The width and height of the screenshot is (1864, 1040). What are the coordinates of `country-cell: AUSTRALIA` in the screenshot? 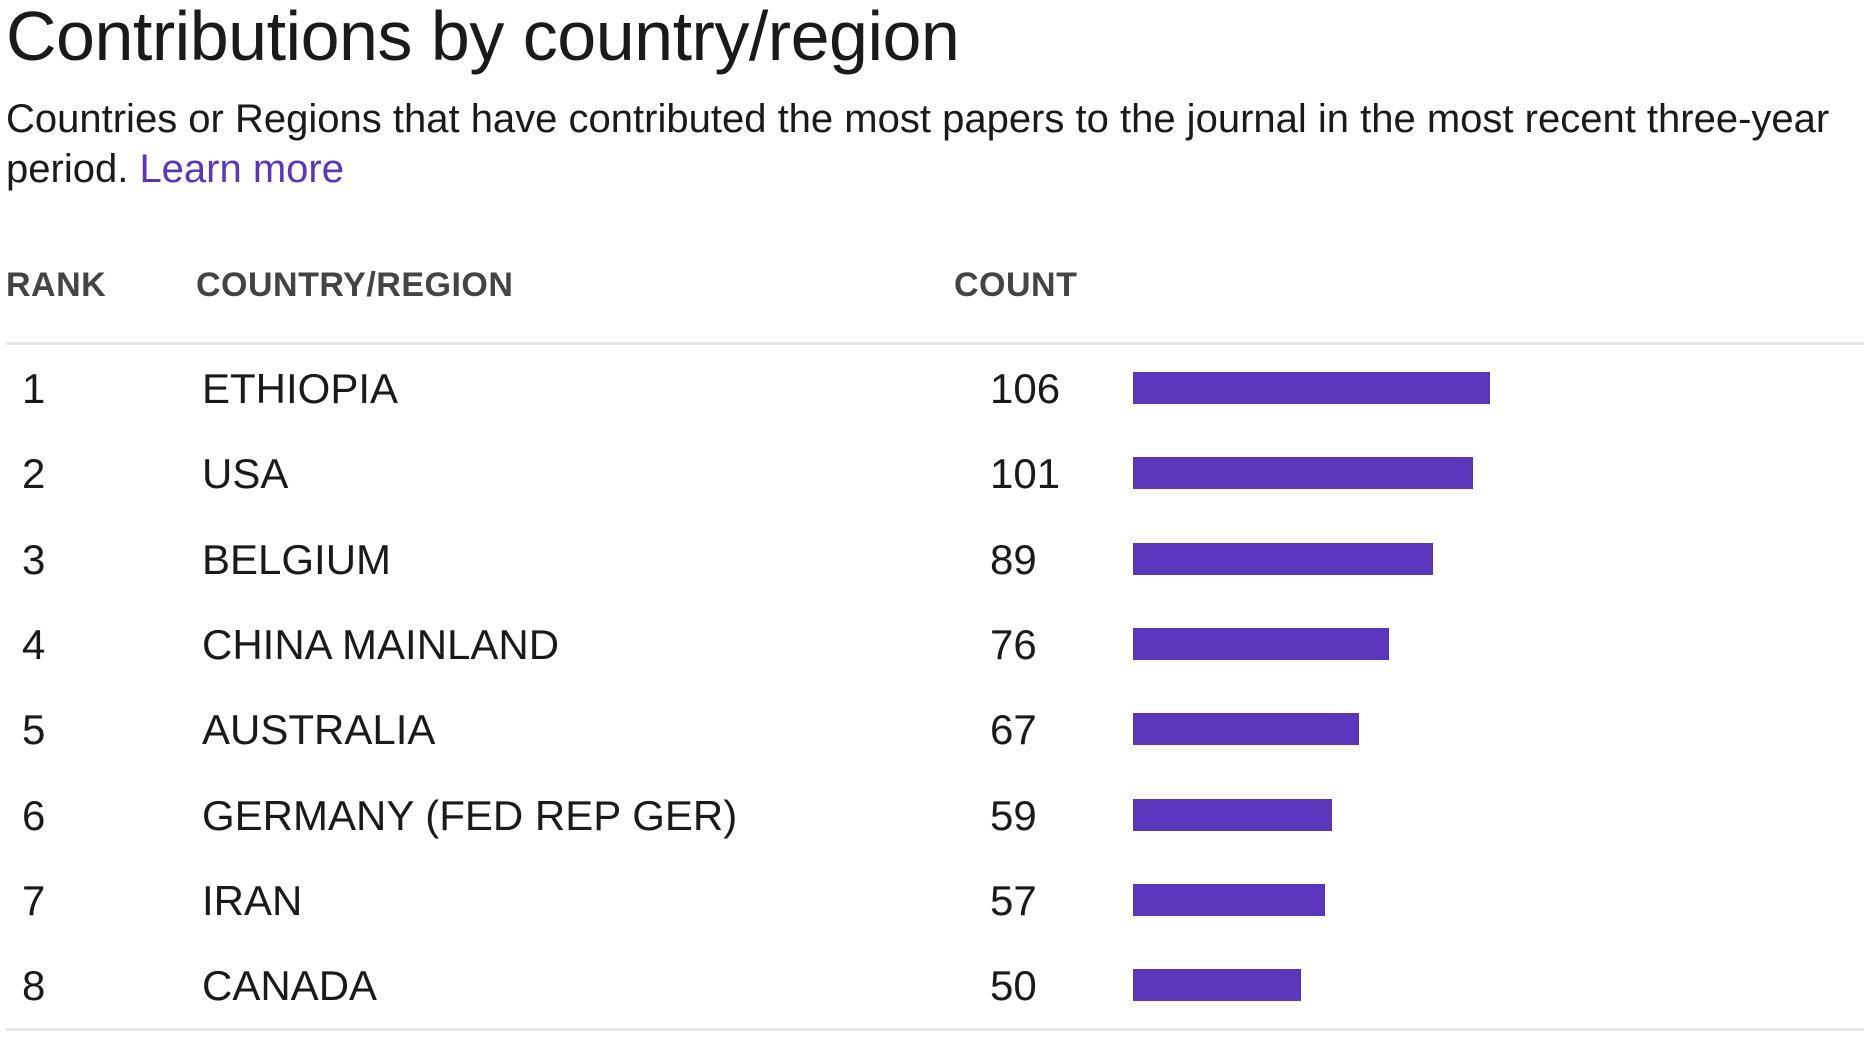 It's located at (319, 730).